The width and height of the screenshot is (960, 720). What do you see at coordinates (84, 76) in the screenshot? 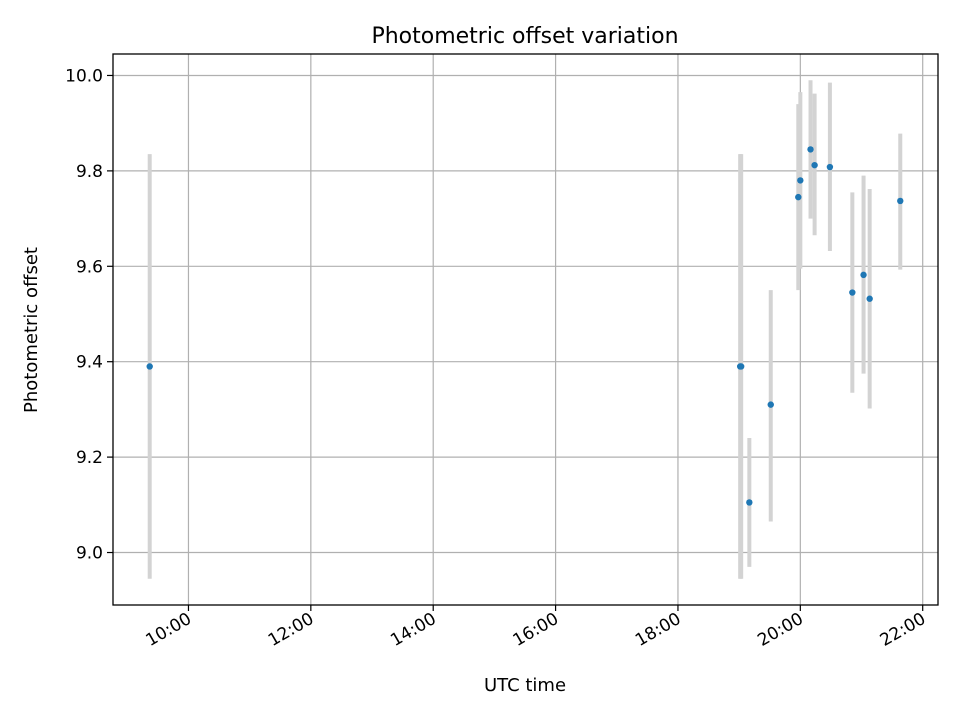
I see `y-tick-label: 10.0` at bounding box center [84, 76].